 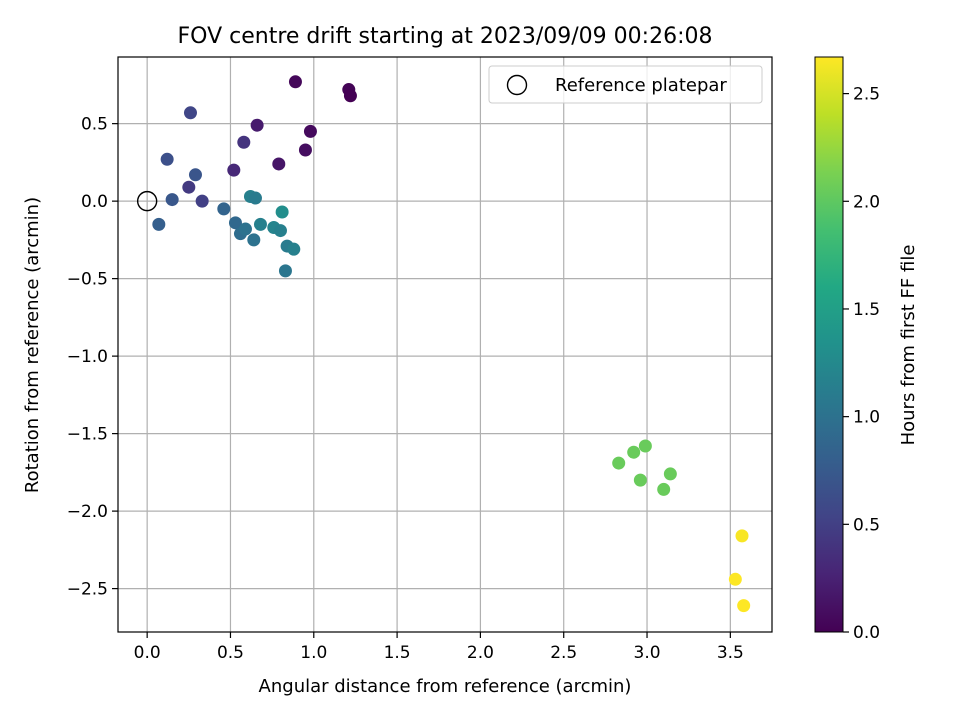 I want to click on colorbar-gradient, so click(x=829, y=344).